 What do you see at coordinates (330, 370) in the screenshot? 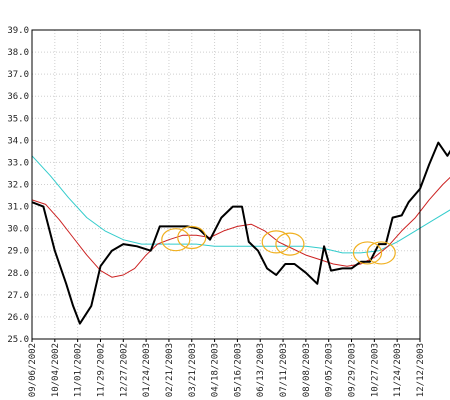
I see `x-tick-label: 09/05/2003` at bounding box center [330, 370].